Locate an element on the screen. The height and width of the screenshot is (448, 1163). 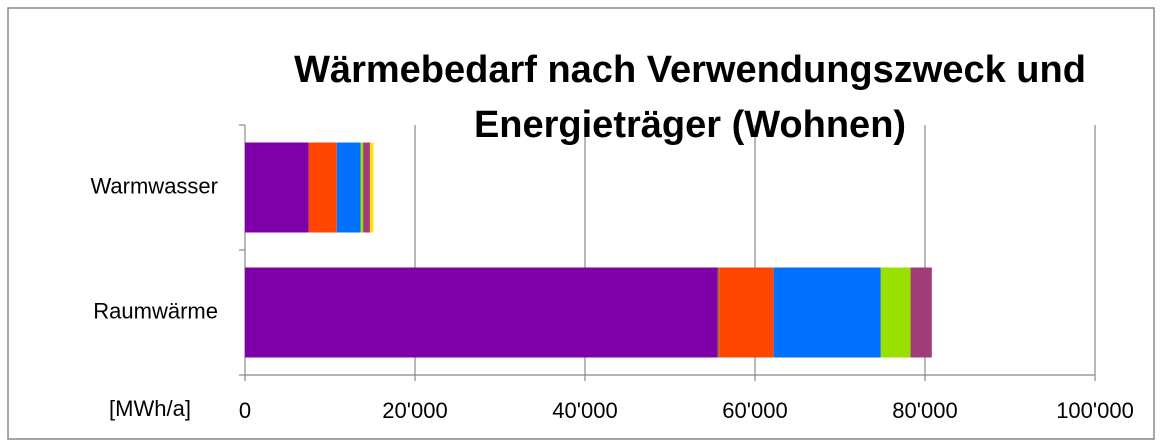
x-tick-label: 0 is located at coordinates (245, 410).